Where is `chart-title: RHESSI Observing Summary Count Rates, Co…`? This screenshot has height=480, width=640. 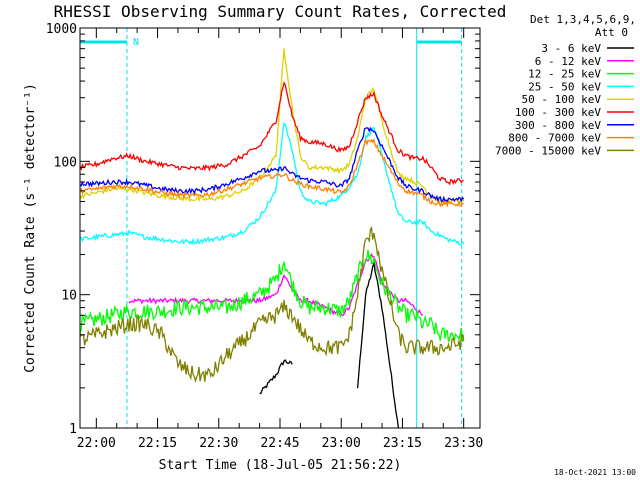
chart-title: RHESSI Observing Summary Count Rates, Co… is located at coordinates (280, 11).